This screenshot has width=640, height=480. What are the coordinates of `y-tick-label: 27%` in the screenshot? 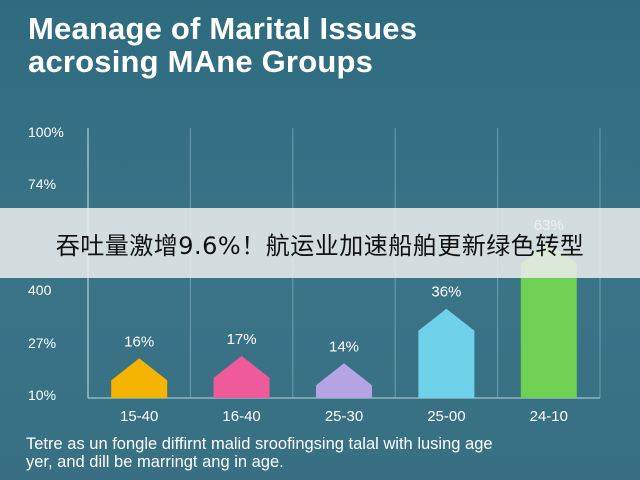 It's located at (42, 343).